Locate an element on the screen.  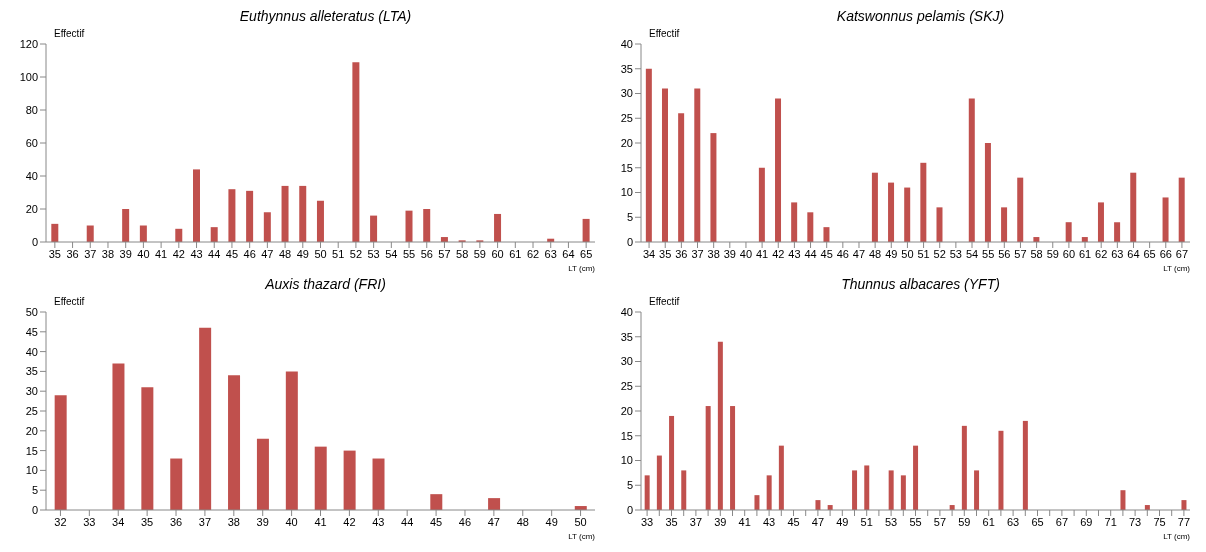
x-tick-label: 51 is located at coordinates (866, 521).